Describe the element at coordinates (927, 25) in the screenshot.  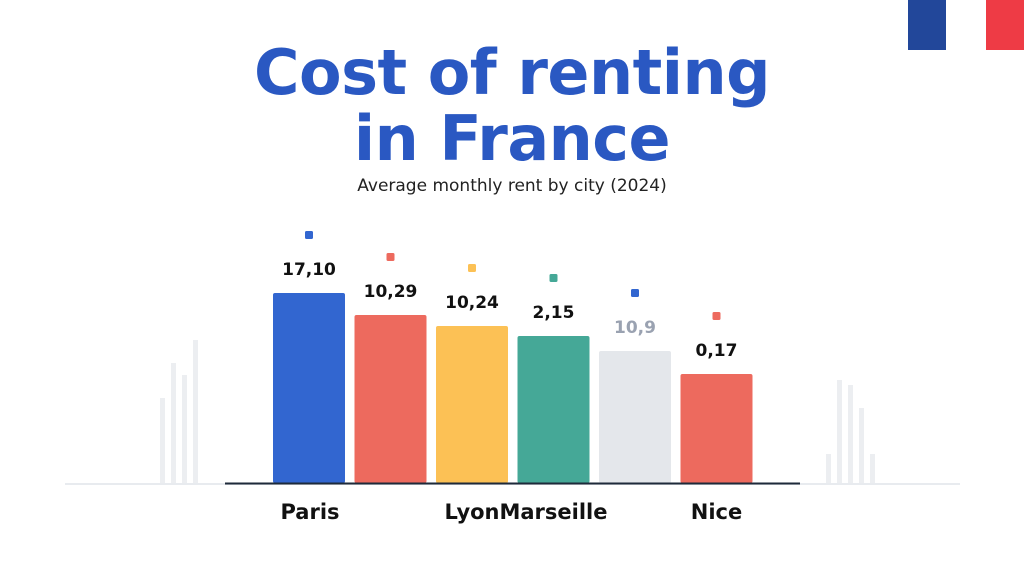
I see `flag-blue-stripe` at that location.